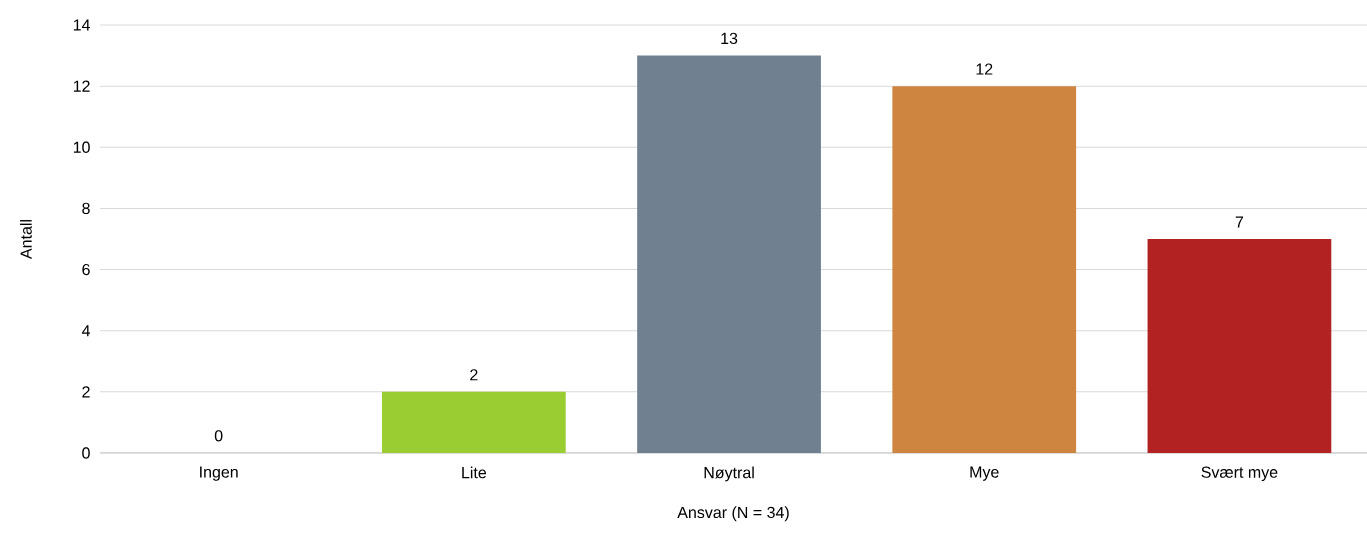 Image resolution: width=1367 pixels, height=549 pixels. Describe the element at coordinates (26, 239) in the screenshot. I see `y-axis-title: Antall` at that location.